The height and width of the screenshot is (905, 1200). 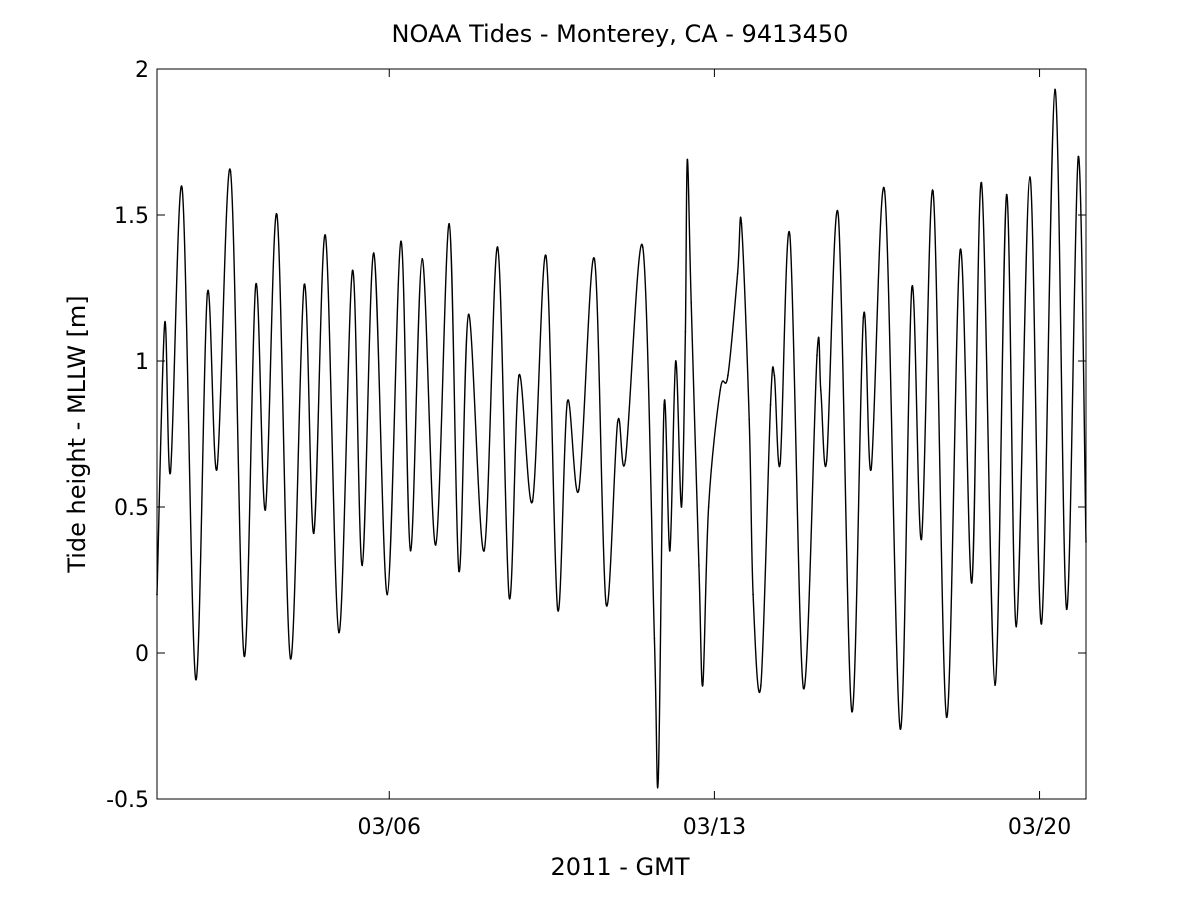 I want to click on x-tick-label: 03/13, so click(x=714, y=827).